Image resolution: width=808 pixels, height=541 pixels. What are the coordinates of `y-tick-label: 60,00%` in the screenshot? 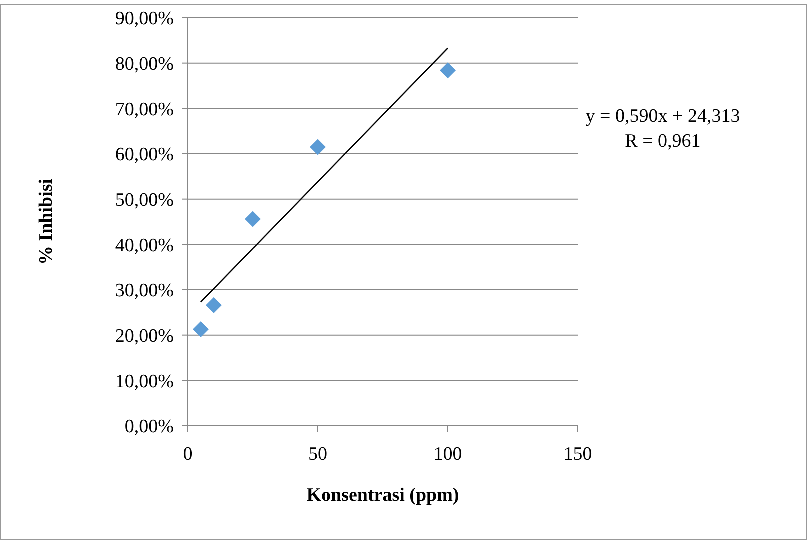 It's located at (144, 155).